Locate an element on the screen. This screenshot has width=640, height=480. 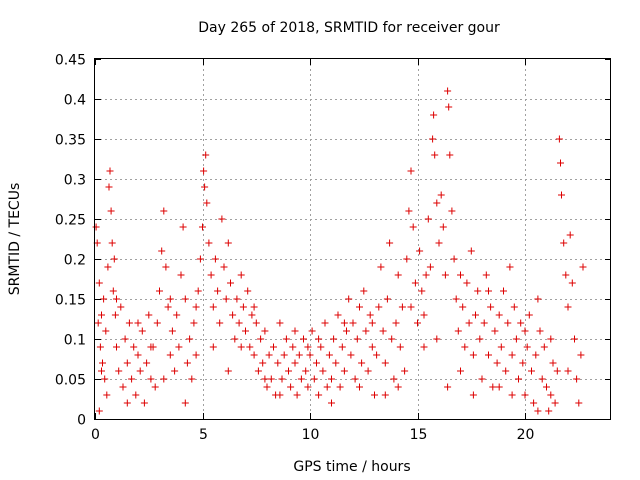
x-tick-label: 20 is located at coordinates (526, 435).